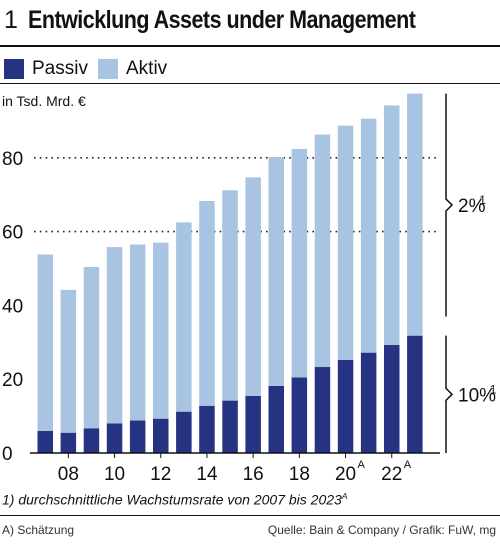 Image resolution: width=500 pixels, height=545 pixels. Describe the element at coordinates (207, 303) in the screenshot. I see `bar-aktiv-2014` at that location.